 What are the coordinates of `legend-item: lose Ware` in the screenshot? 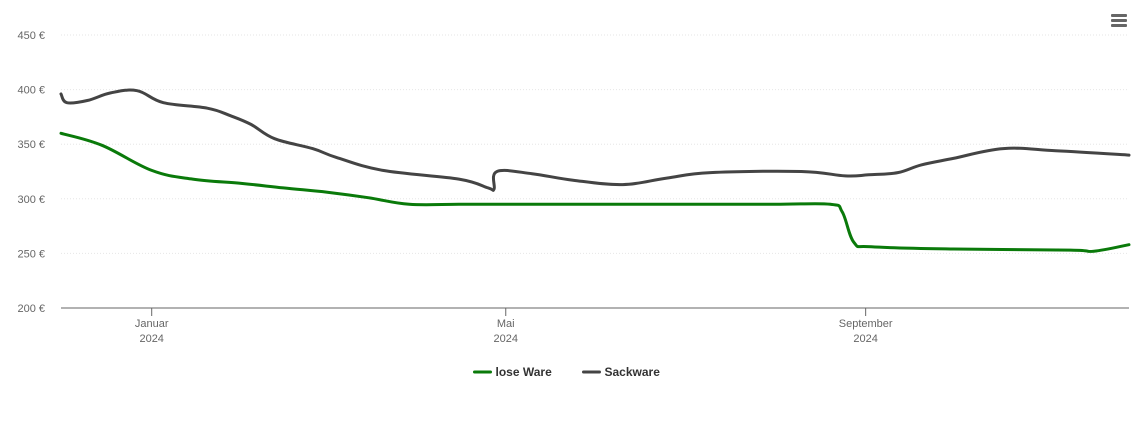 It's located at (513, 372).